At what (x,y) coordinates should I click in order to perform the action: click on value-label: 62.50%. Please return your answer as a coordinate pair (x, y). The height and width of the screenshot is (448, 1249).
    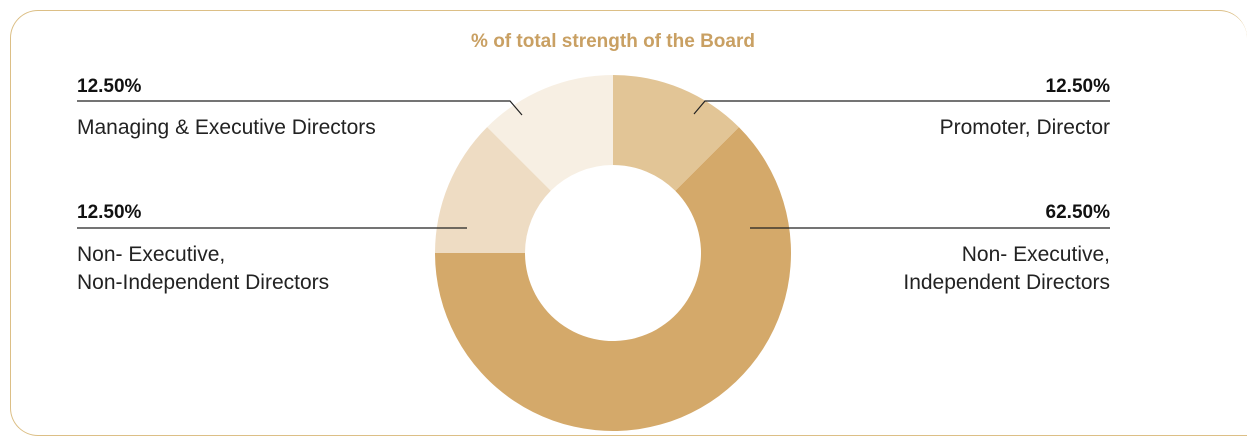
    Looking at the image, I should click on (1077, 212).